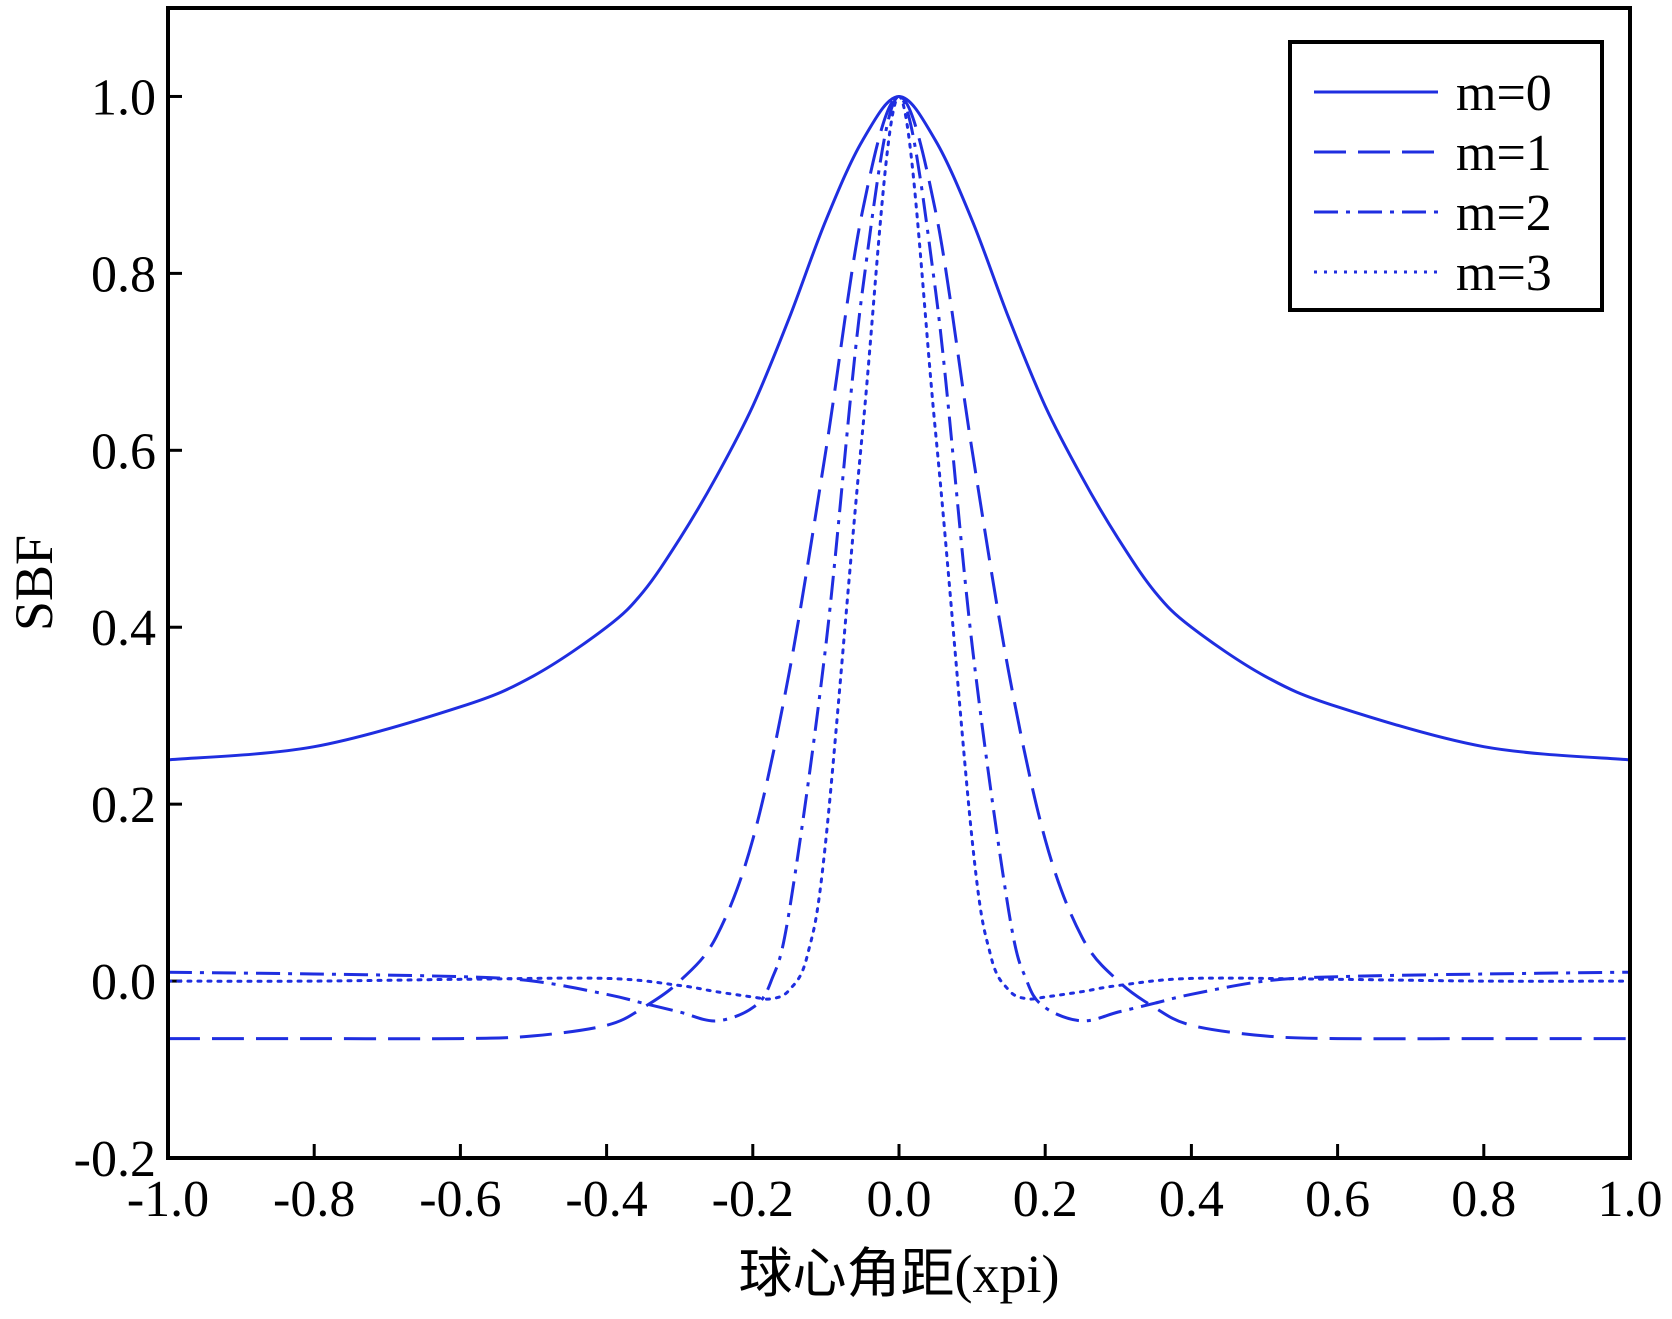 This screenshot has height=1319, width=1672. What do you see at coordinates (123, 274) in the screenshot?
I see `y-tick-label: 0.8` at bounding box center [123, 274].